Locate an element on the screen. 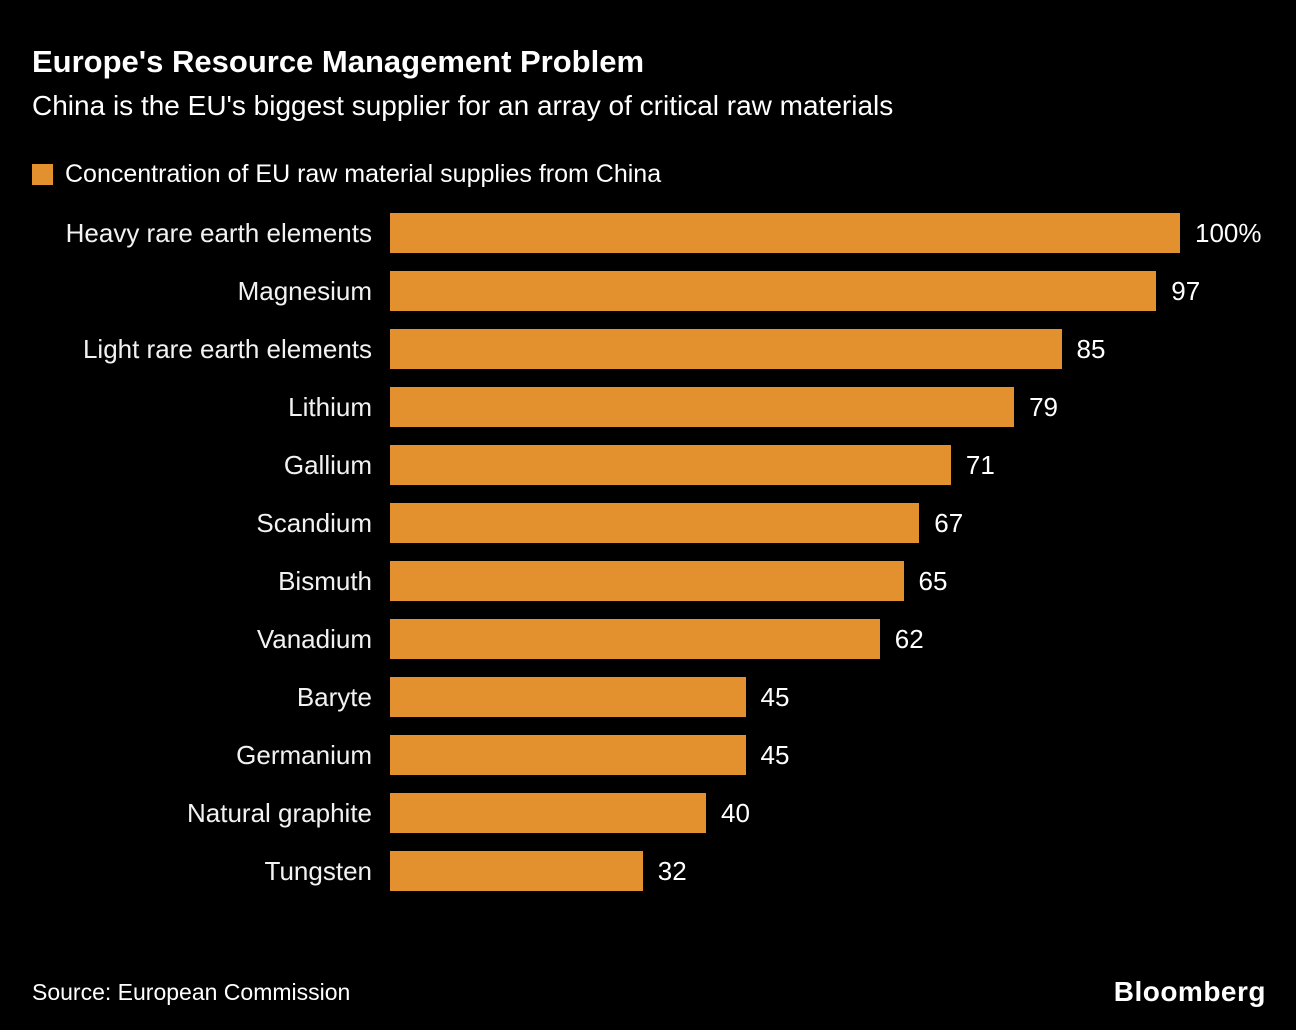 This screenshot has height=1030, width=1296. category-label: Heavy rare earth elements is located at coordinates (218, 232).